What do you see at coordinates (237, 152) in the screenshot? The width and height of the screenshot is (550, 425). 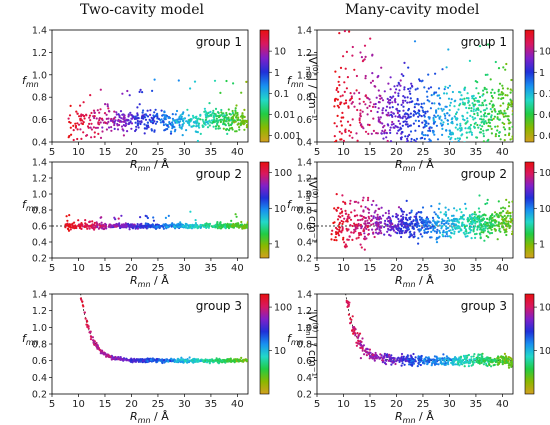 I see `x-tick-label: 40` at bounding box center [237, 152].